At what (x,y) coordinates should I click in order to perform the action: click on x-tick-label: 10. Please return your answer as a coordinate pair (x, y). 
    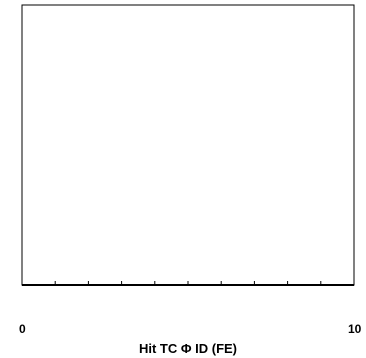
    Looking at the image, I should click on (355, 329).